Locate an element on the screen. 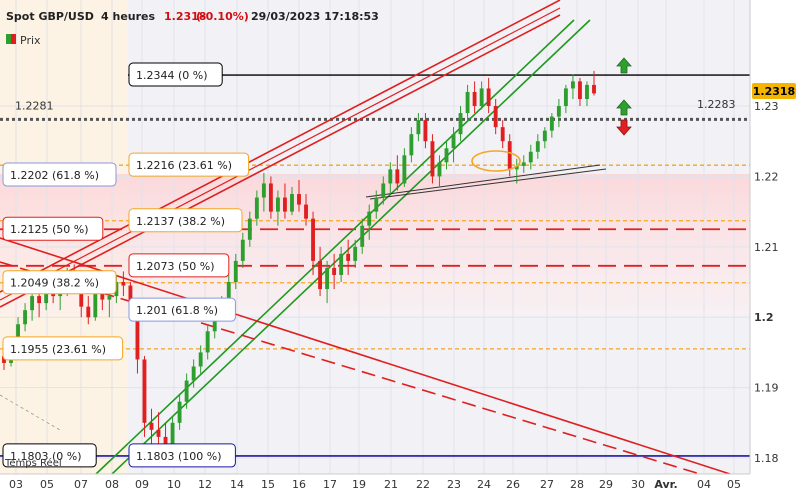  svg-text: 1.1803 (100 %) is located at coordinates (179, 456).